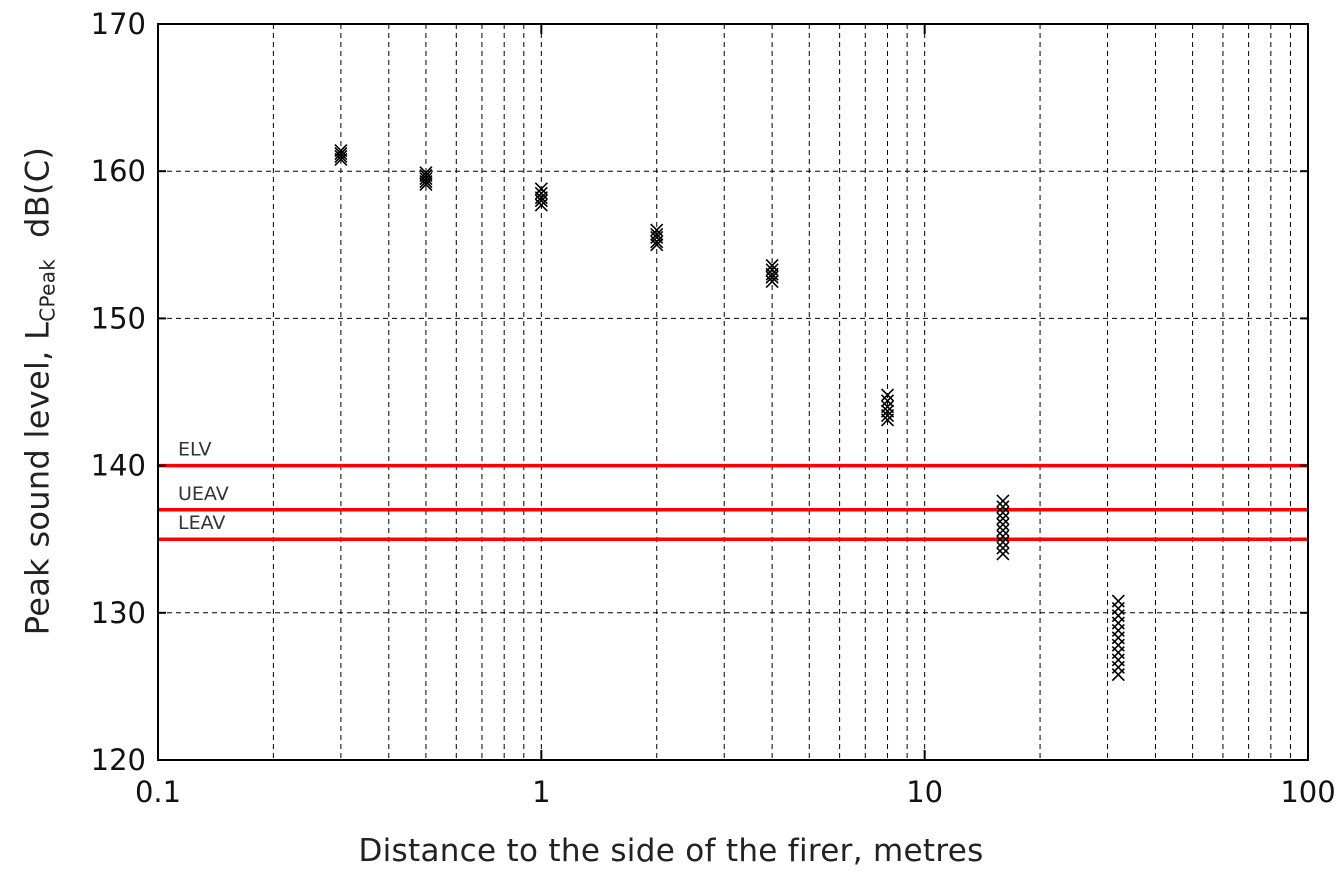 This screenshot has width=1342, height=874. What do you see at coordinates (1307, 792) in the screenshot?
I see `x-tick-label: 100` at bounding box center [1307, 792].